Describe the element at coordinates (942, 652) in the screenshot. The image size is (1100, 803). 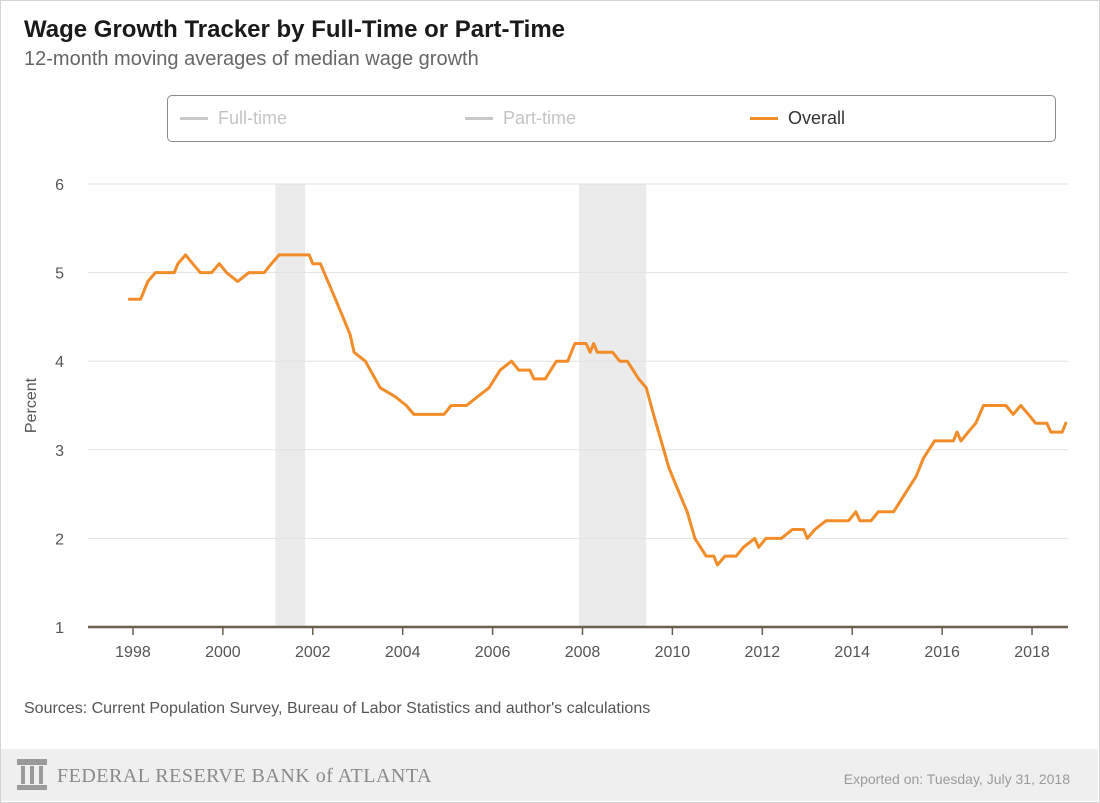
I see `x-tick-label: 2016` at that location.